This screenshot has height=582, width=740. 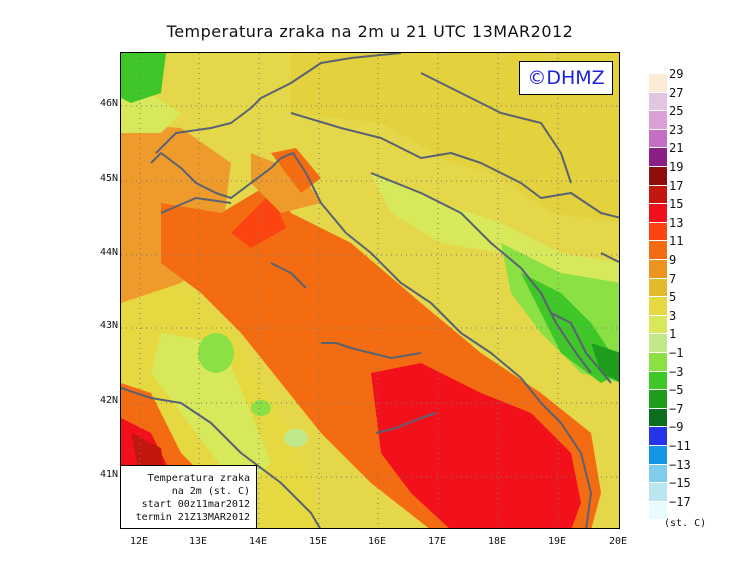 I want to click on lon-label-16e: 16E, so click(x=377, y=541).